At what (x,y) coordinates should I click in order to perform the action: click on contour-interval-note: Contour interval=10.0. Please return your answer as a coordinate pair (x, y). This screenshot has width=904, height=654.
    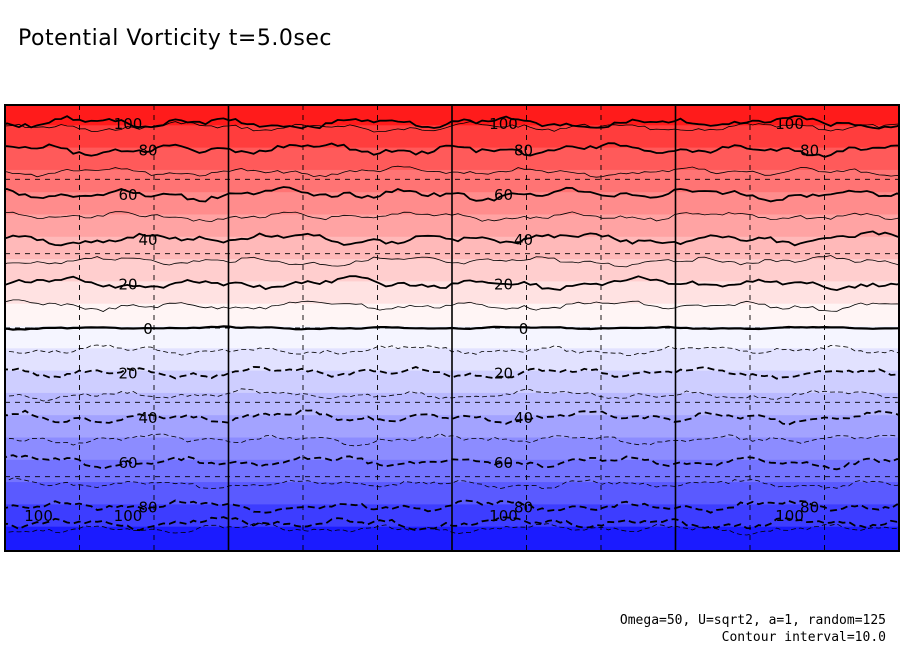
    Looking at the image, I should click on (803, 637).